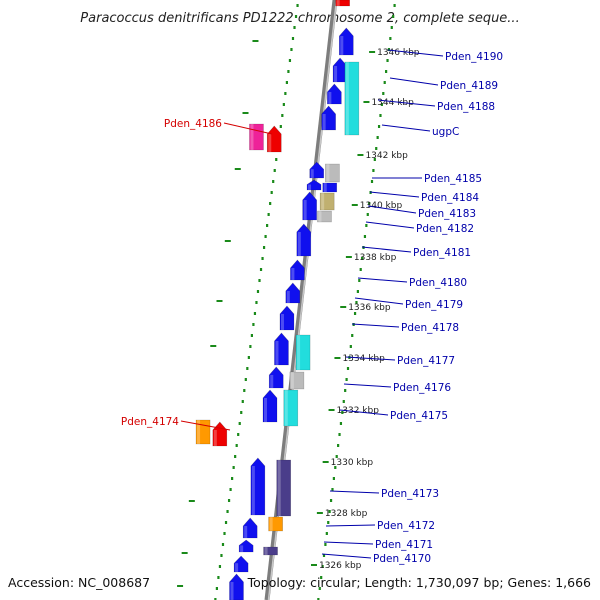 The width and height of the screenshot is (600, 600). Describe the element at coordinates (445, 229) in the screenshot. I see `gene-label-pden_4182: Pden_4182` at that location.